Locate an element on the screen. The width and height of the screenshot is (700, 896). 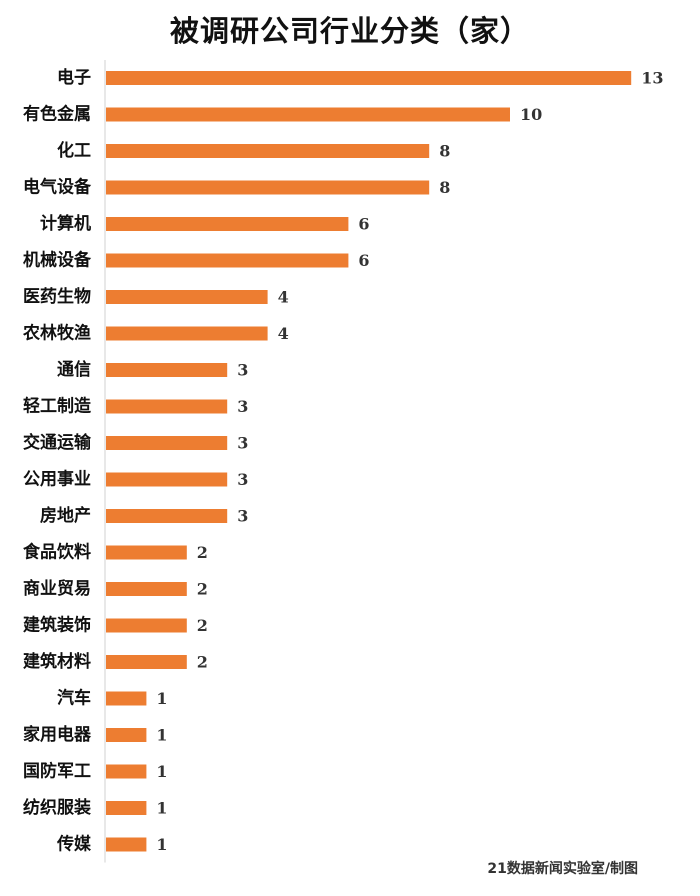
category-label: 轻工制造 is located at coordinates (57, 406).